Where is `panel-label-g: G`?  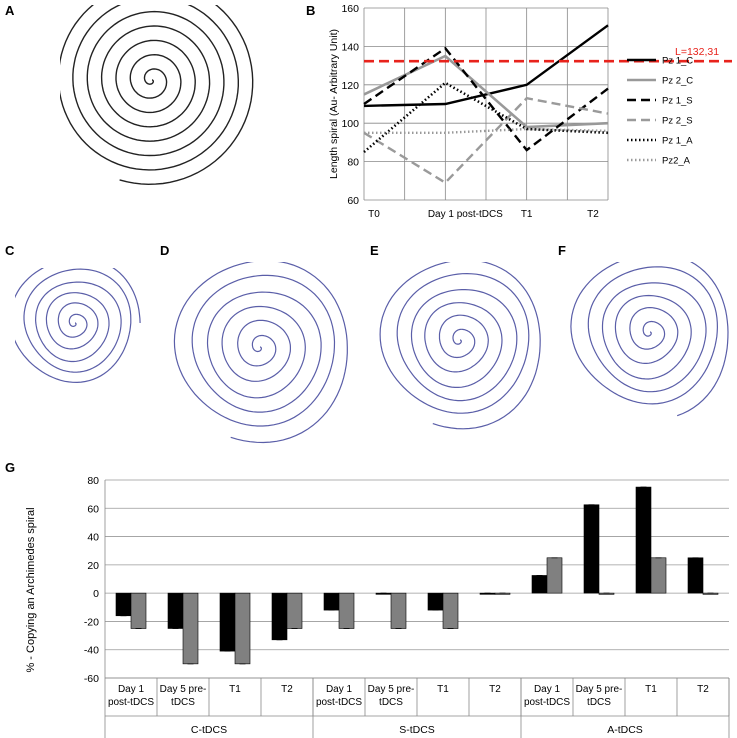 panel-label-g: G is located at coordinates (10, 467).